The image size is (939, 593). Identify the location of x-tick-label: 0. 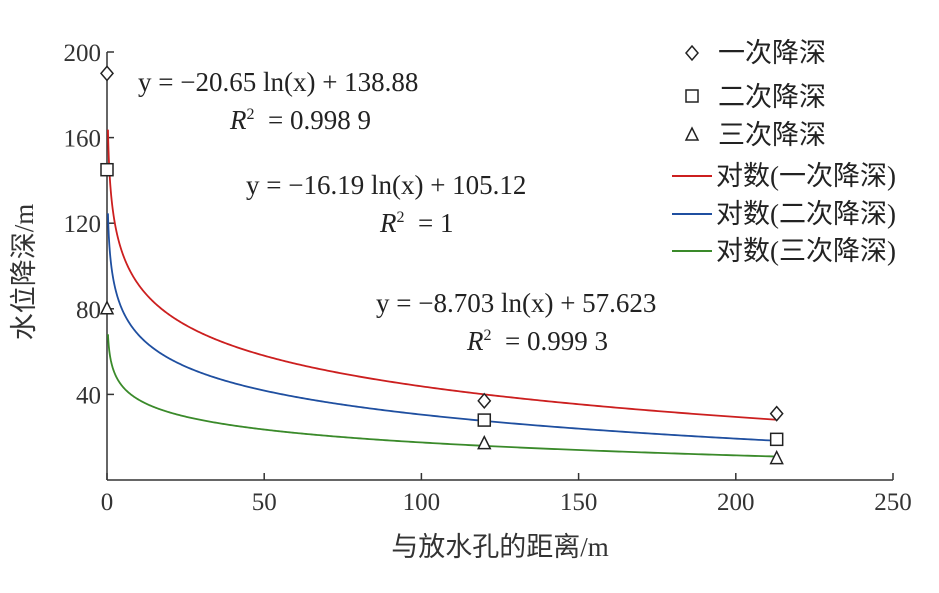
(107, 502).